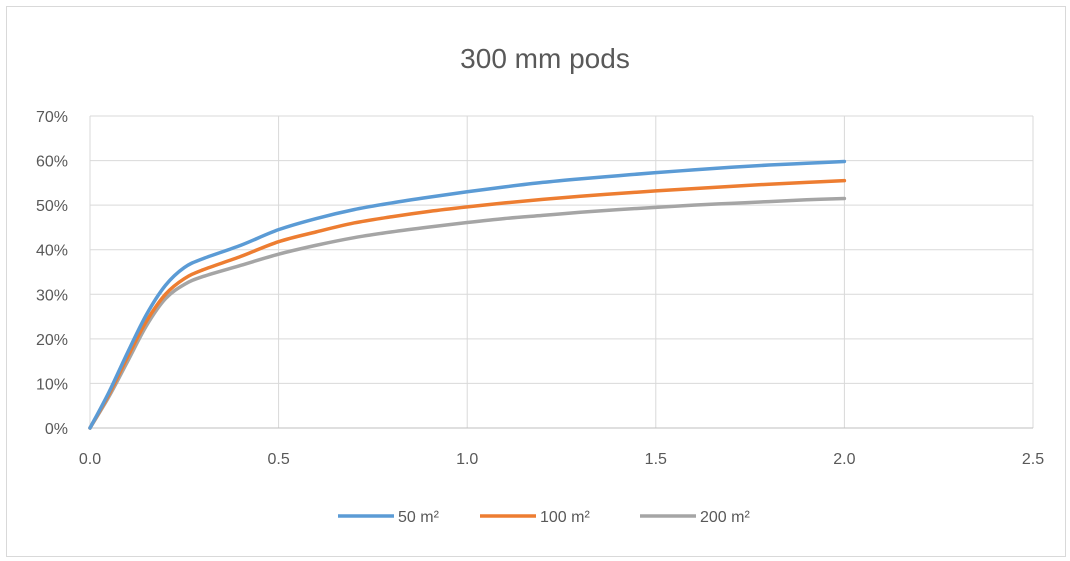 This screenshot has width=1070, height=561. What do you see at coordinates (52, 162) in the screenshot?
I see `y-tick-label: 60%` at bounding box center [52, 162].